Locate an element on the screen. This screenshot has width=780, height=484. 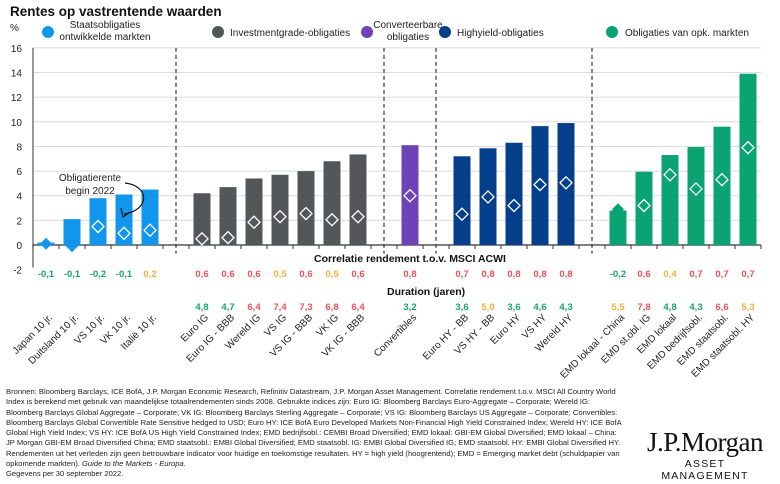
bar-EMD lokaal - China is located at coordinates (618, 227).